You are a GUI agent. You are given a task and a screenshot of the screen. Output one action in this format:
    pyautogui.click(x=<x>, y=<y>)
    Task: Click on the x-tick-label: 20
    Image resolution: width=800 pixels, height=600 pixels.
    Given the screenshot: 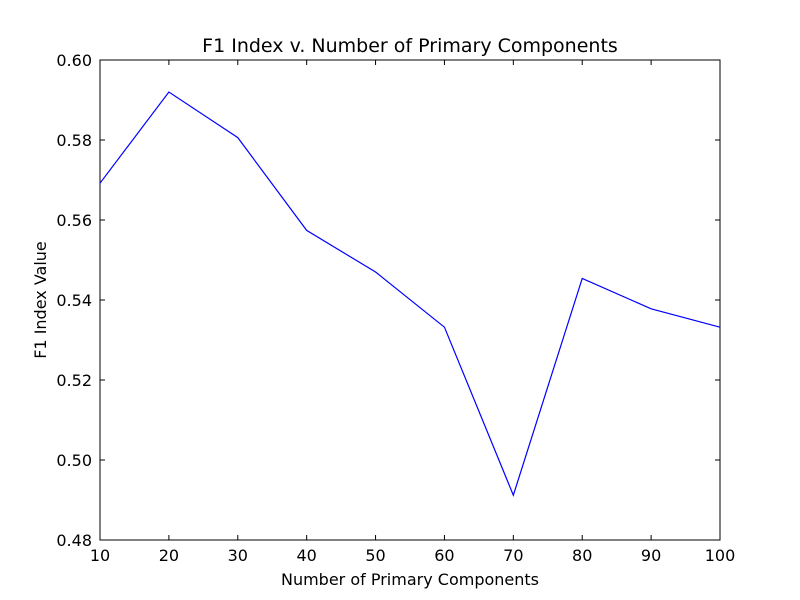 What is the action you would take?
    pyautogui.click(x=169, y=555)
    